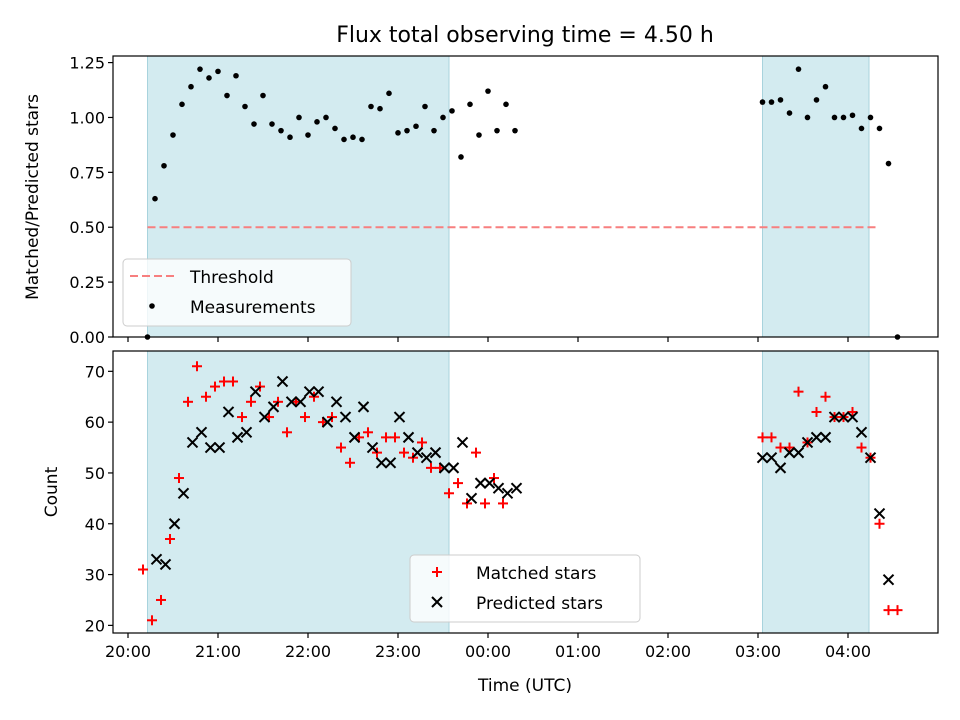 This screenshot has width=960, height=720. Describe the element at coordinates (536, 574) in the screenshot. I see `legend-matched-label: Matched stars` at that location.